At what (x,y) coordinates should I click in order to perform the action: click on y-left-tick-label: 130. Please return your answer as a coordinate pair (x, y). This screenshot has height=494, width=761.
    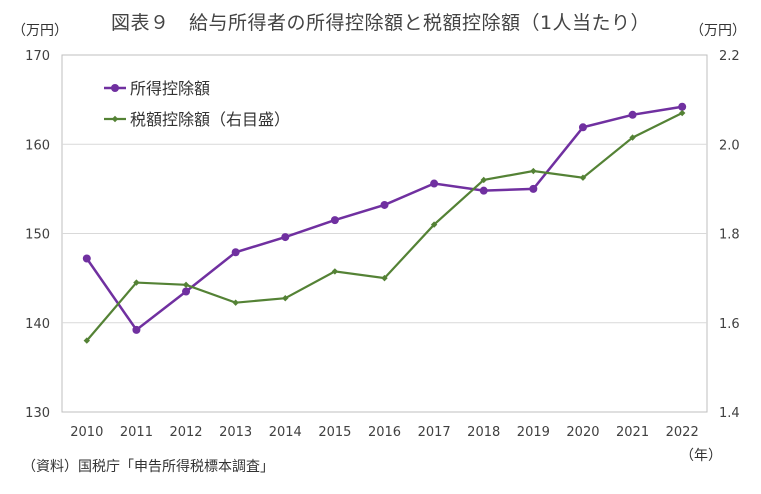
    Looking at the image, I should click on (37, 413).